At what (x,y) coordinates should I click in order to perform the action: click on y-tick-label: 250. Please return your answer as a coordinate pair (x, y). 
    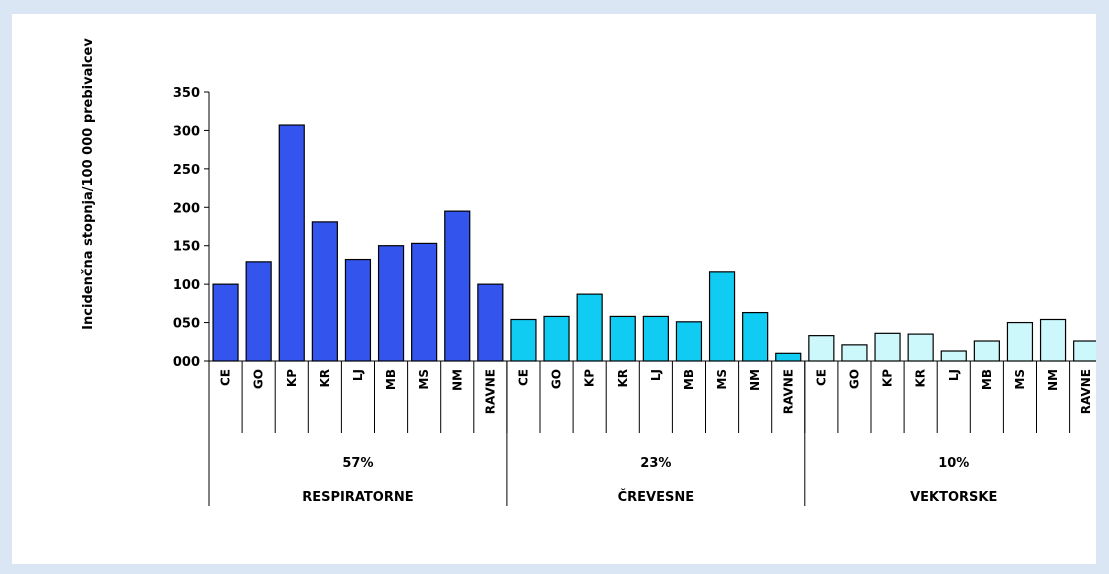
    Looking at the image, I should click on (186, 170).